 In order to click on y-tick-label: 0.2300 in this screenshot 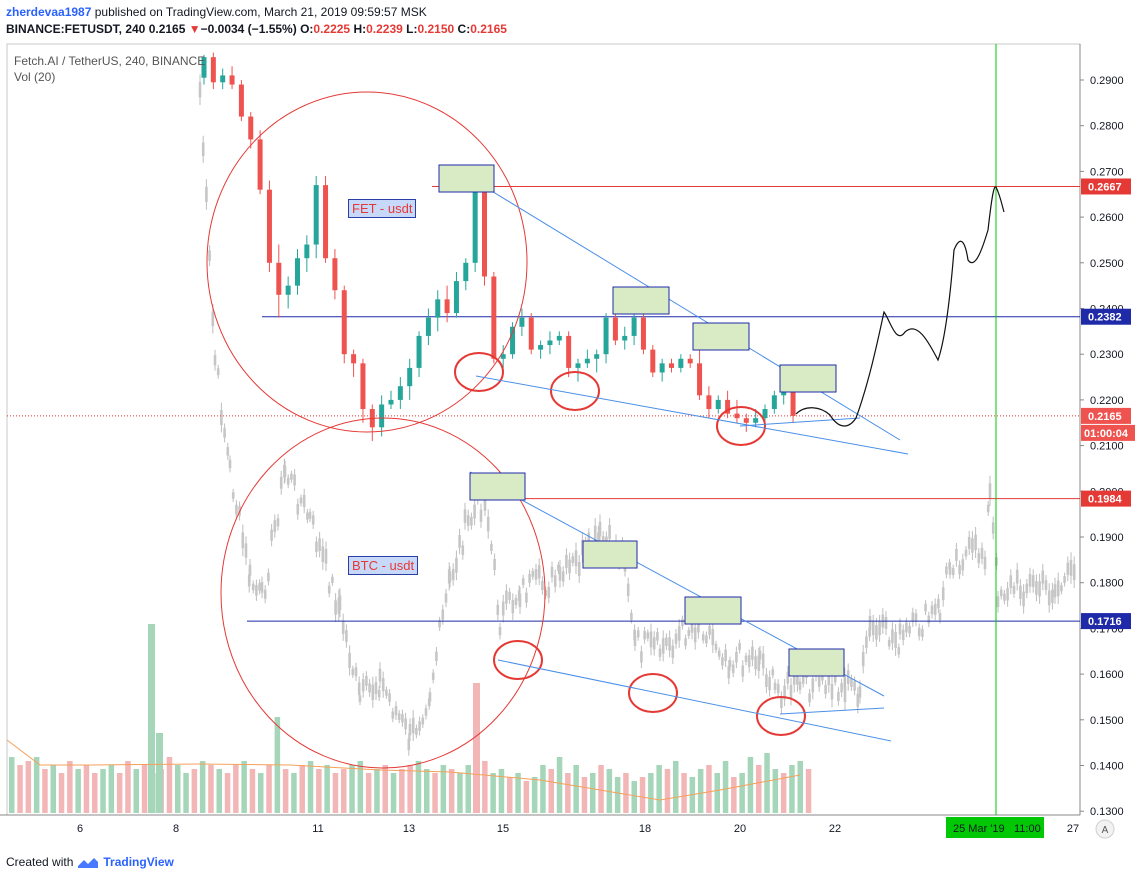, I will do `click(1107, 355)`.